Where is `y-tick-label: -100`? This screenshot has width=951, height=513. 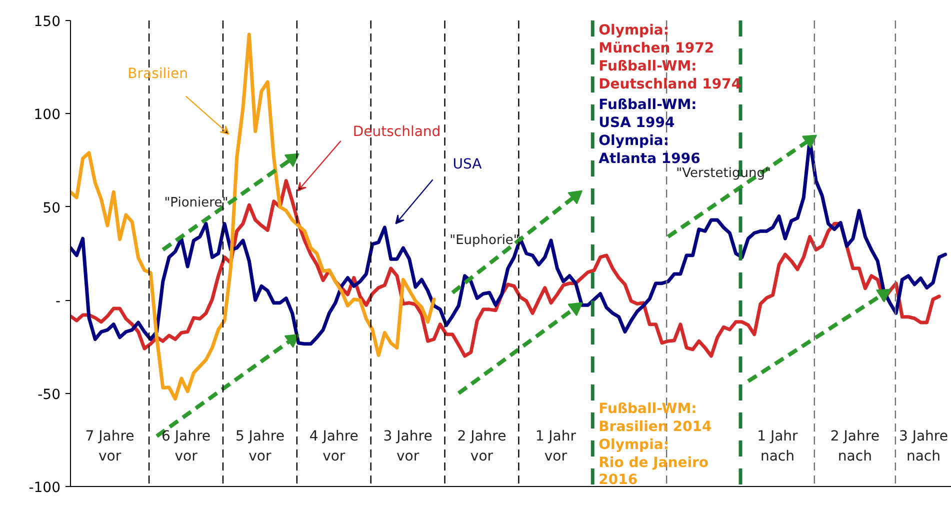 y-tick-label: -100 is located at coordinates (44, 488).